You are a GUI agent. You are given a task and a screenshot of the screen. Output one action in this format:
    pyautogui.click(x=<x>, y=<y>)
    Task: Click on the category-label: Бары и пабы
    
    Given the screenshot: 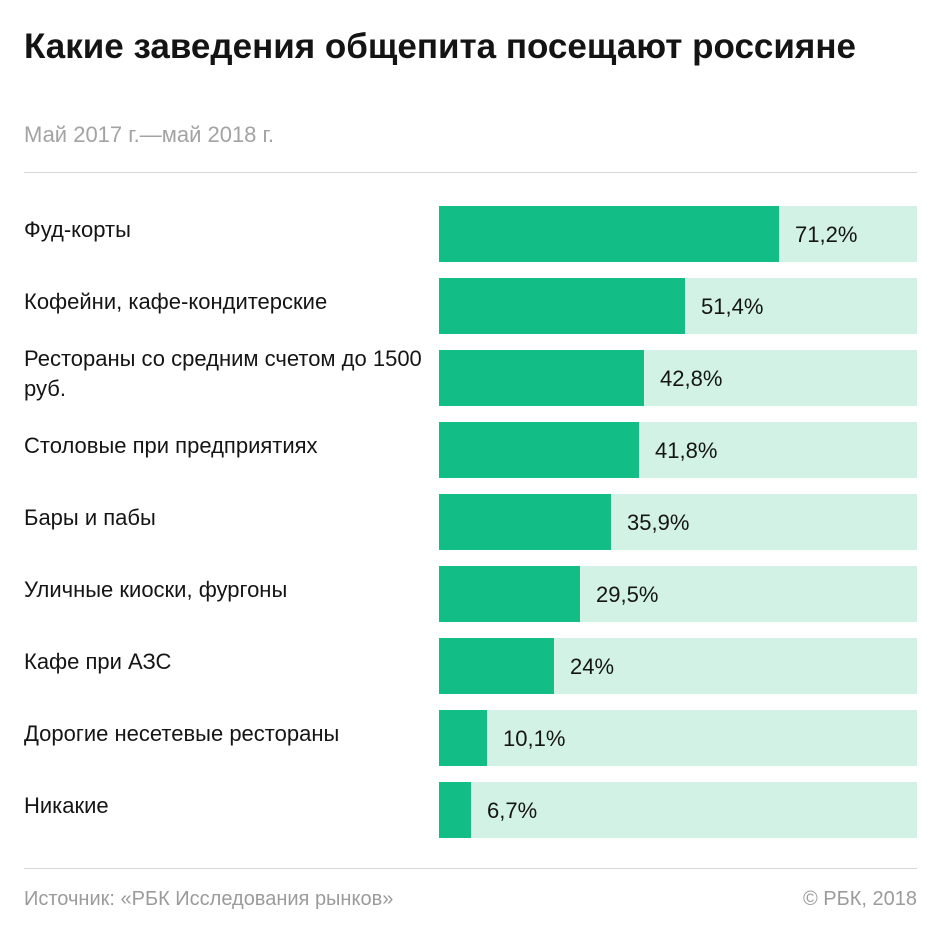 What is the action you would take?
    pyautogui.click(x=90, y=517)
    